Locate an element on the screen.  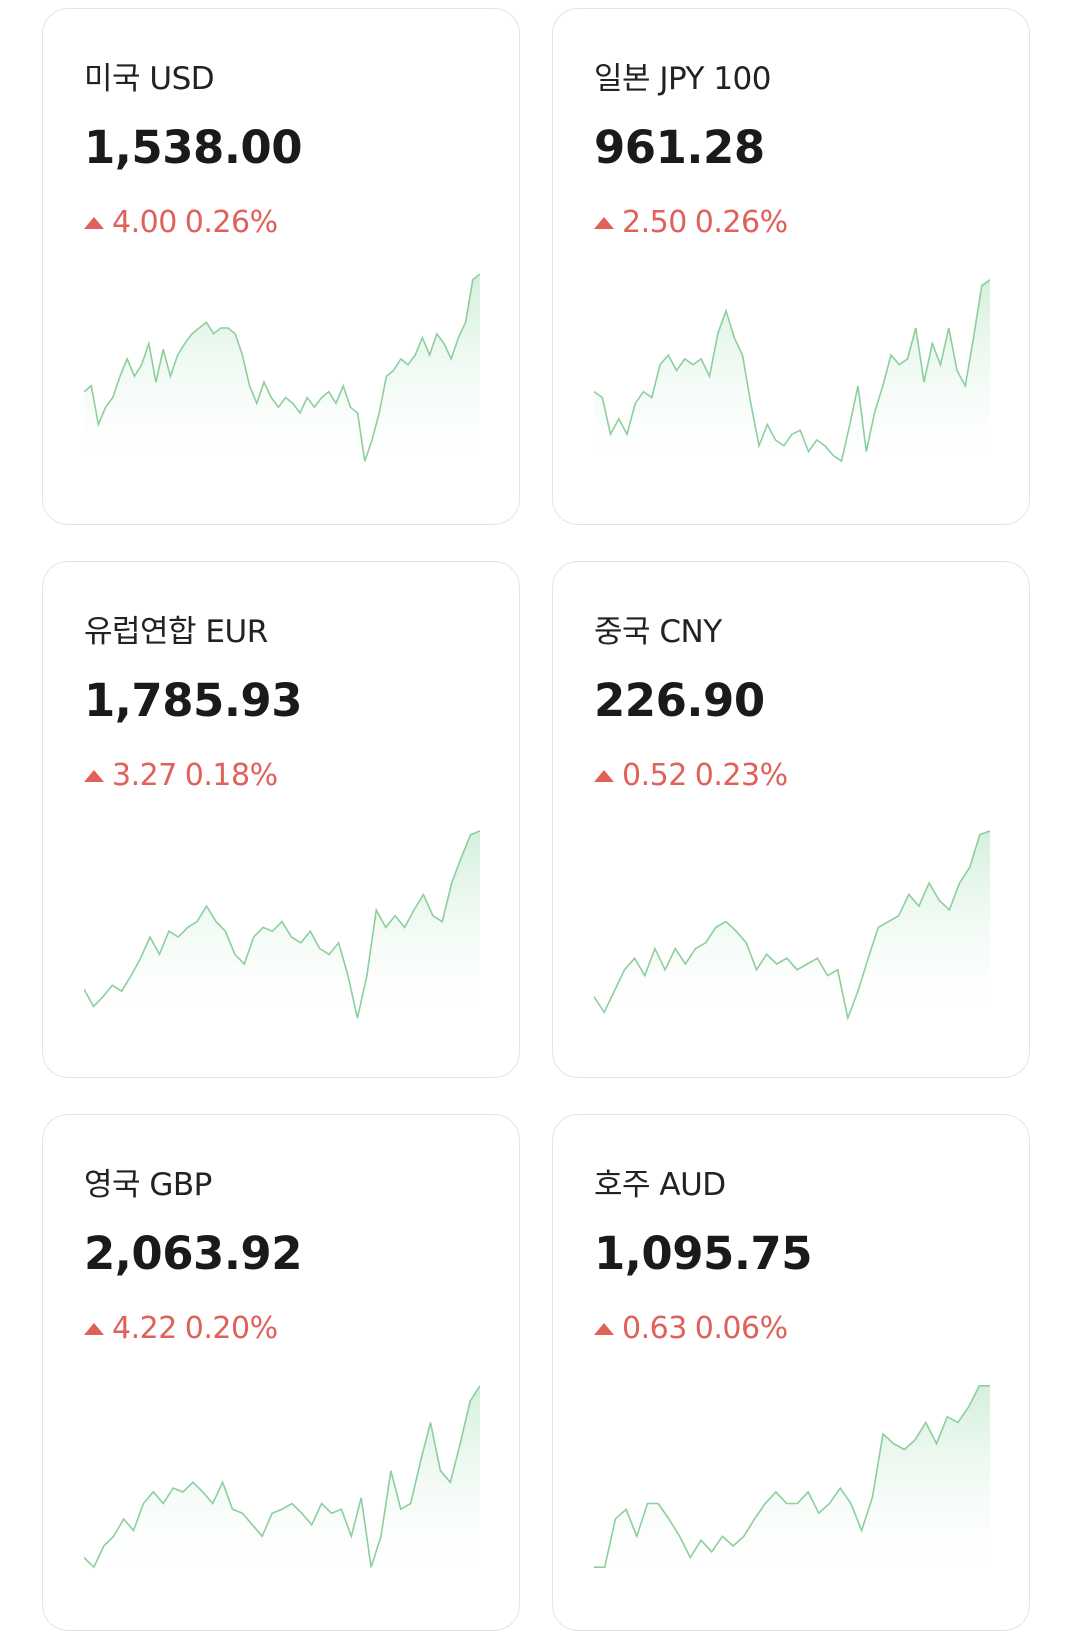
rate-card: 호주 AUD 1,095.75 0.63 0.06% is located at coordinates (791, 1372).